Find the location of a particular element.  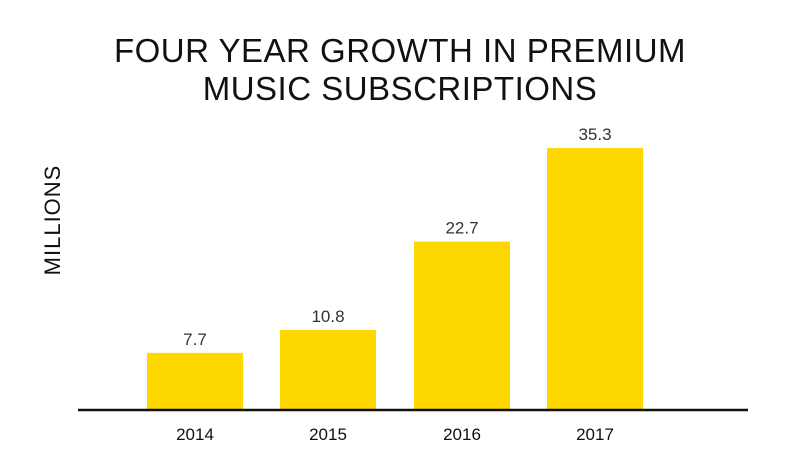

bar-2016 is located at coordinates (462, 325).